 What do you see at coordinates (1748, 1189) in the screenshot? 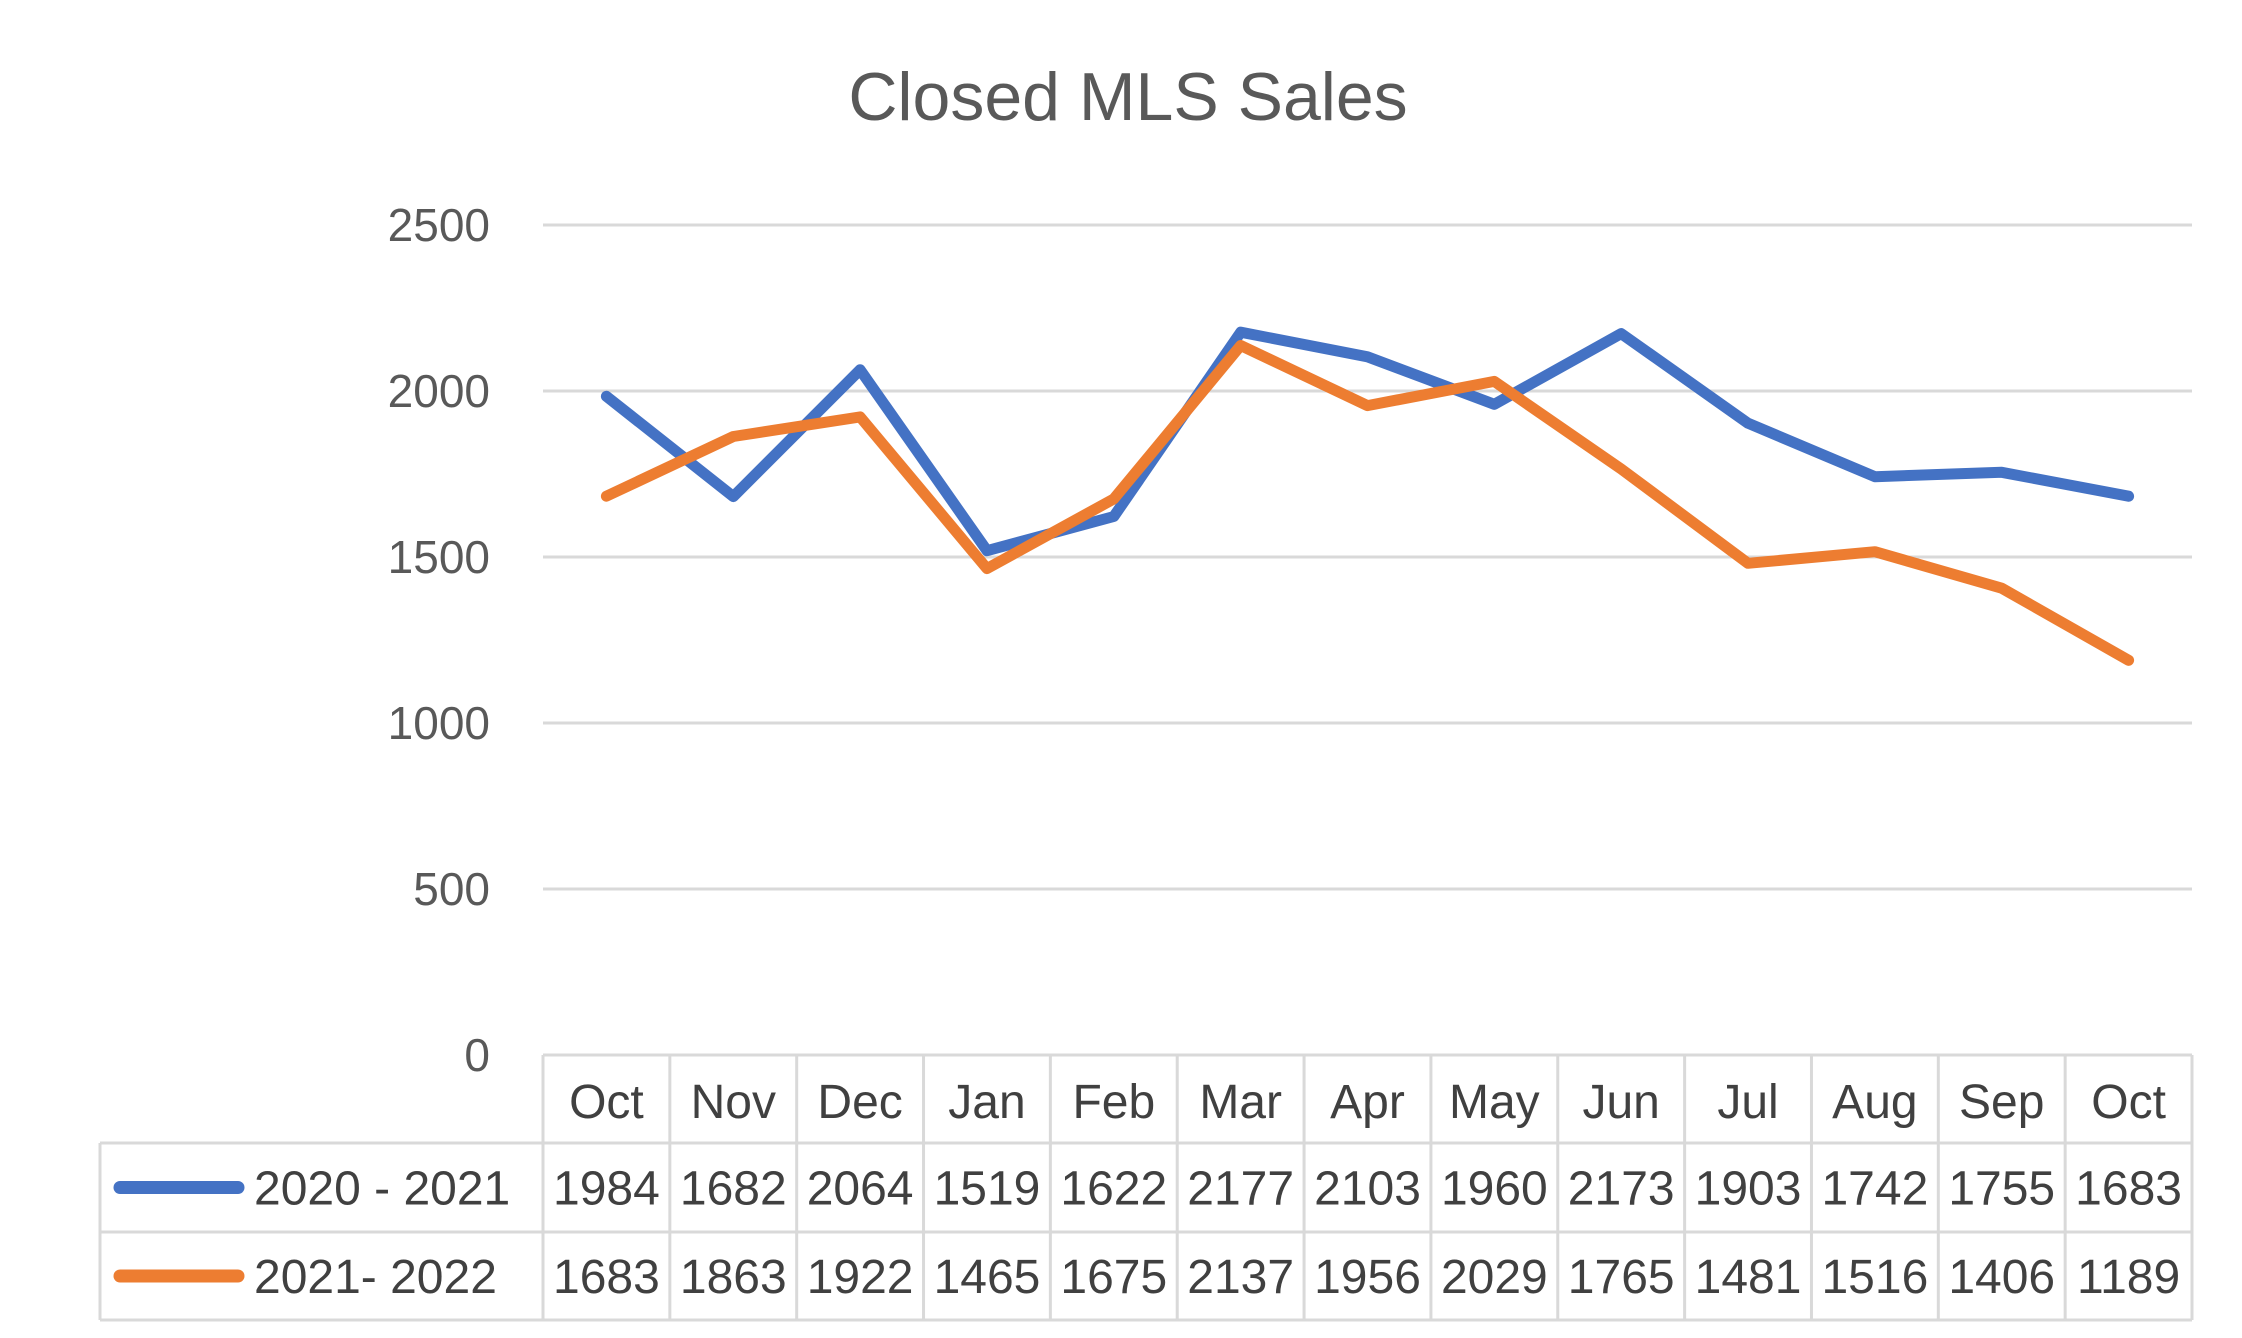
I see `data-label: 1903` at bounding box center [1748, 1189].